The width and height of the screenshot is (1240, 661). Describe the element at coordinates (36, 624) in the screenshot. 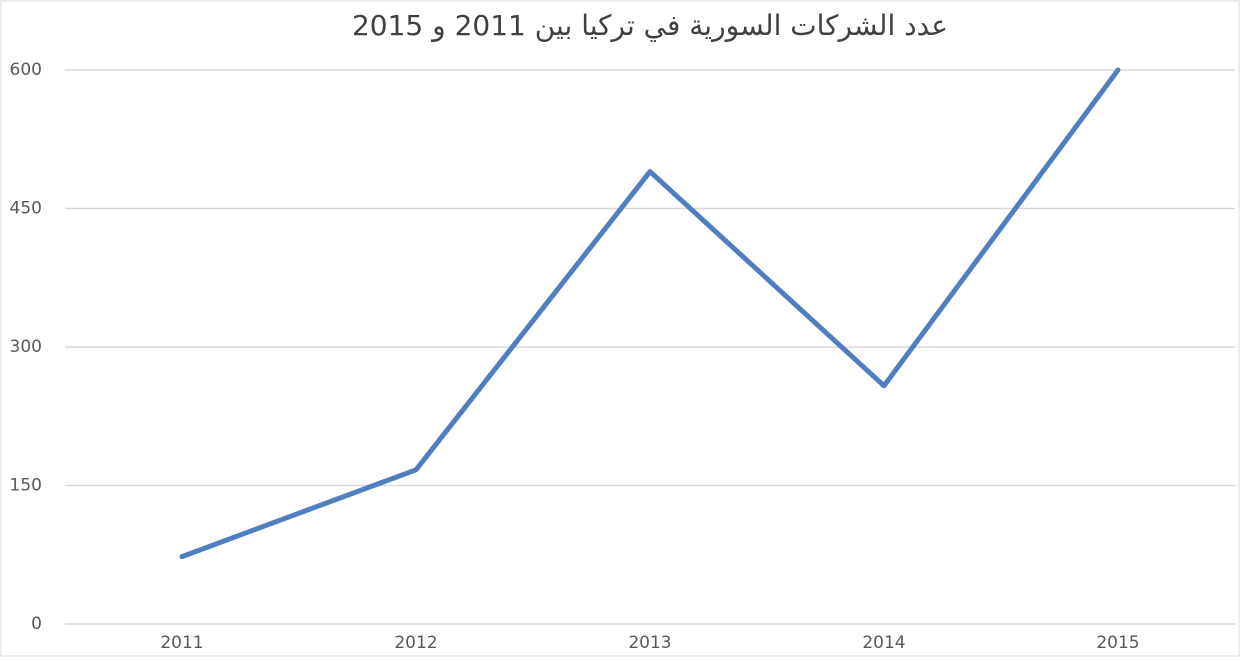

I see `y-tick-label: 0` at that location.